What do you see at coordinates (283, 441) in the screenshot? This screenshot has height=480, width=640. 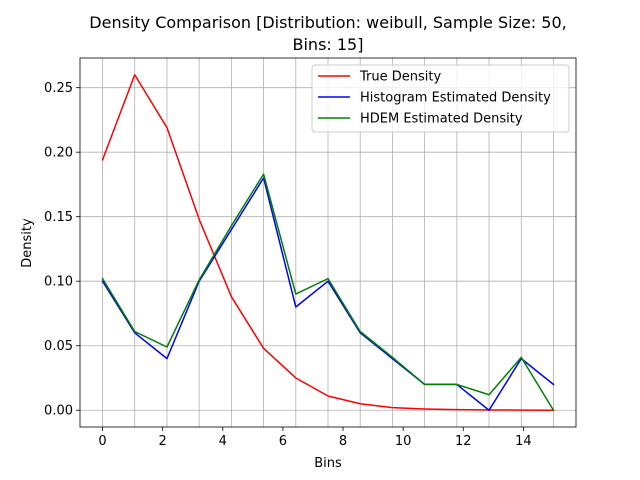 I see `x-tick-label: 6` at bounding box center [283, 441].